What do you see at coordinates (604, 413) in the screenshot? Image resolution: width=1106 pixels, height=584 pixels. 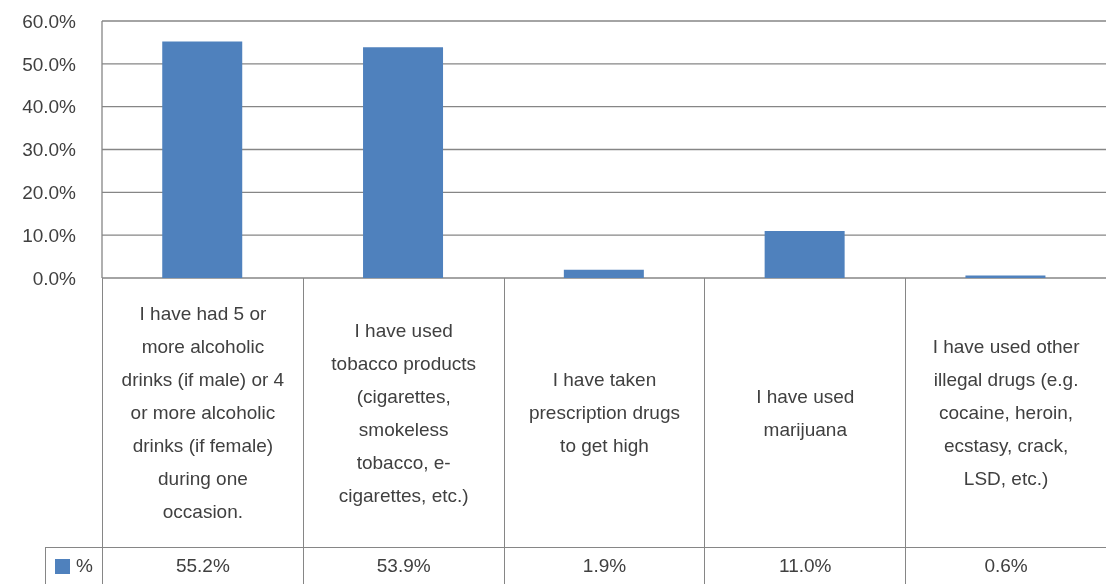 I see `x-tick-label: I have taken prescription drugs to get high` at bounding box center [604, 413].